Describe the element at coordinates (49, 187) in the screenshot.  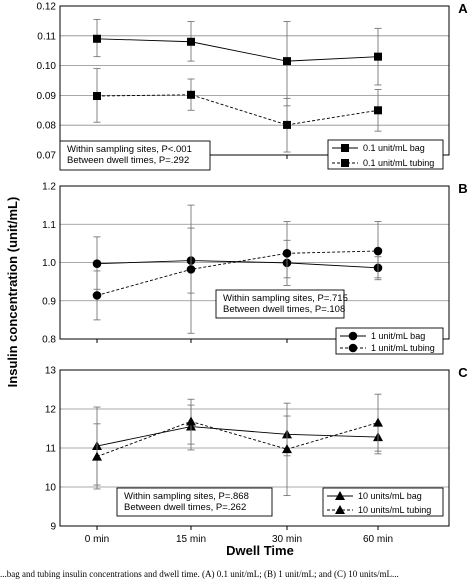
I see `y-tick-label: 1.2` at that location.